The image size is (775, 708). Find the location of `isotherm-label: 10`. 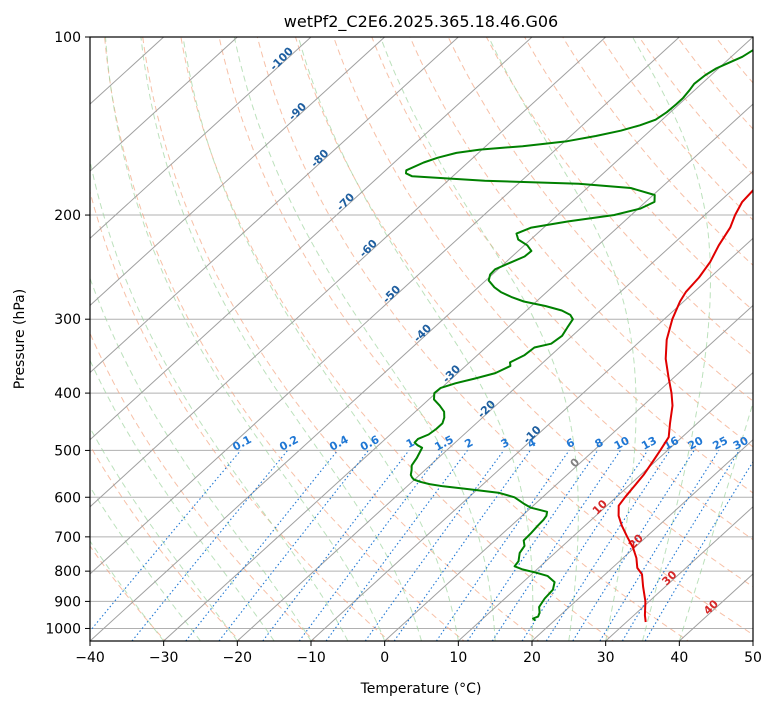

isotherm-label: 10 is located at coordinates (600, 507).